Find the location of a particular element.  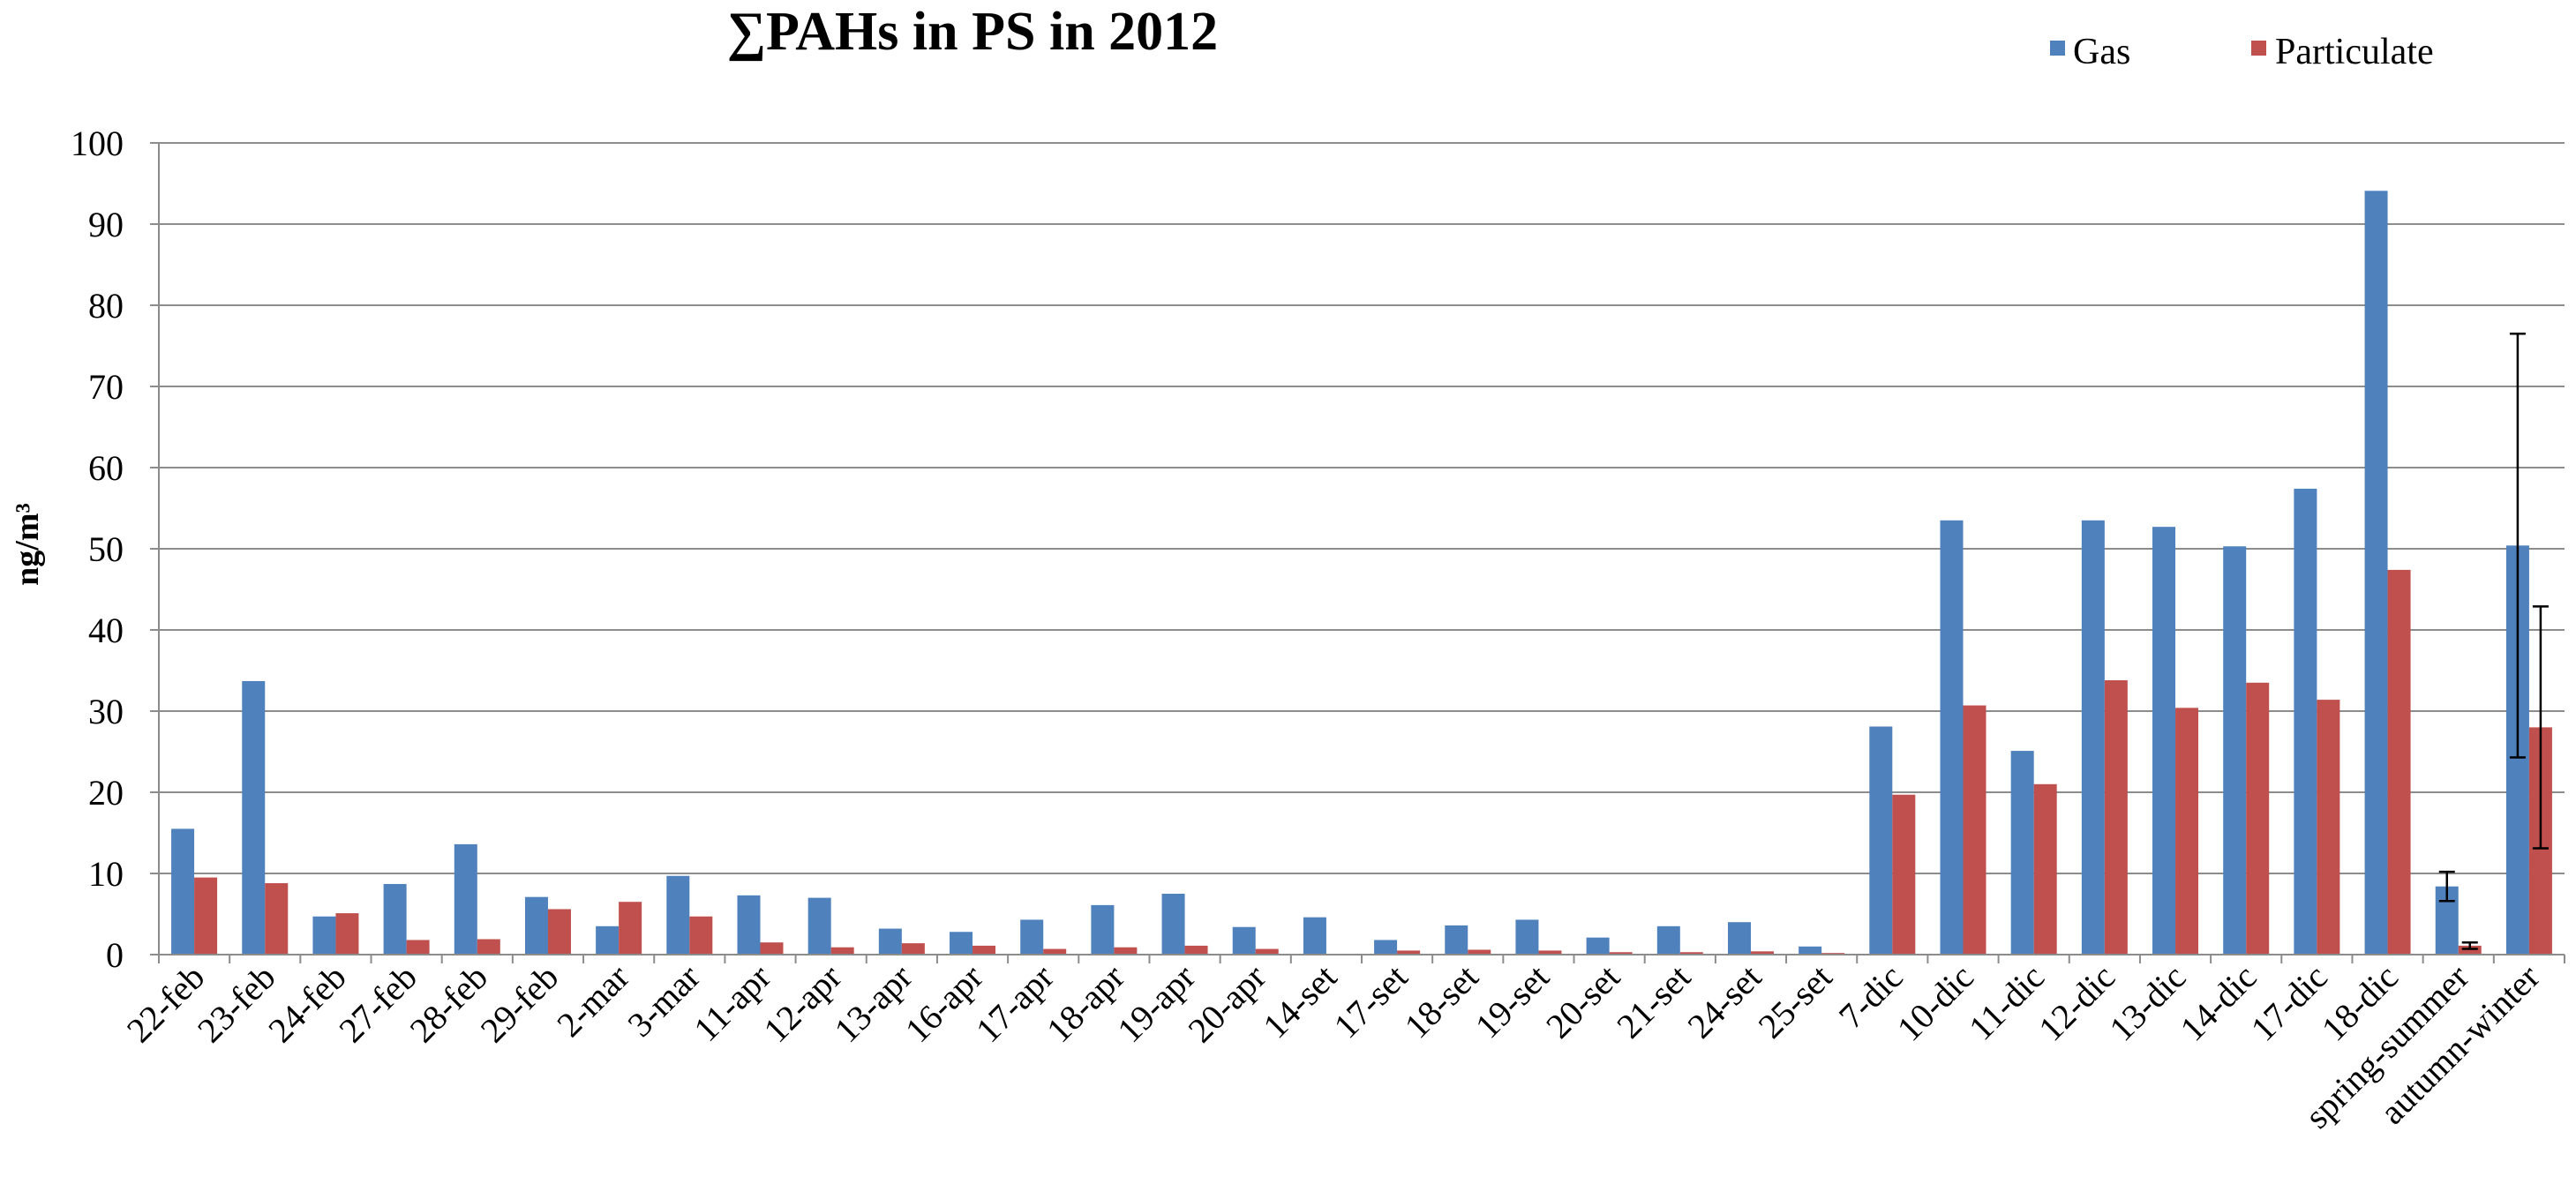

x-tick-label: 18-apr is located at coordinates (1085, 1004).